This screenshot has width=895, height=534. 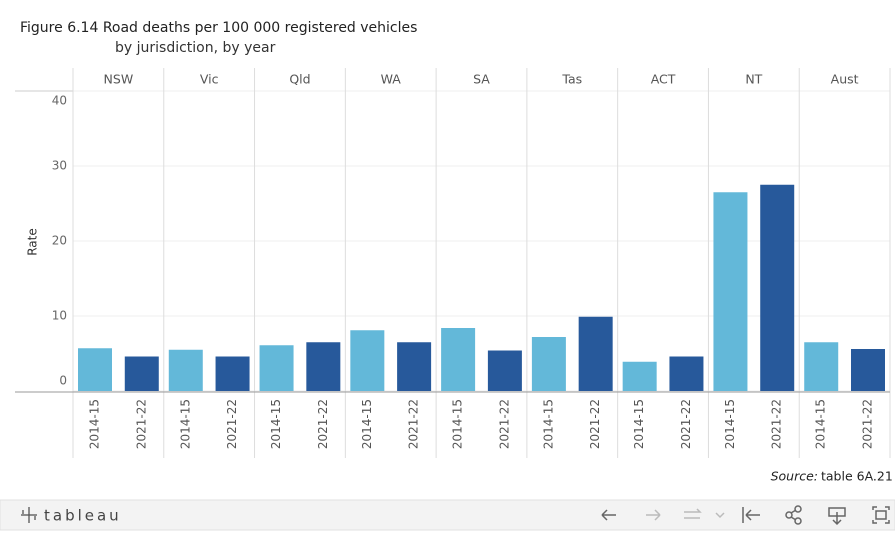 I want to click on panel-header: SA, so click(x=481, y=79).